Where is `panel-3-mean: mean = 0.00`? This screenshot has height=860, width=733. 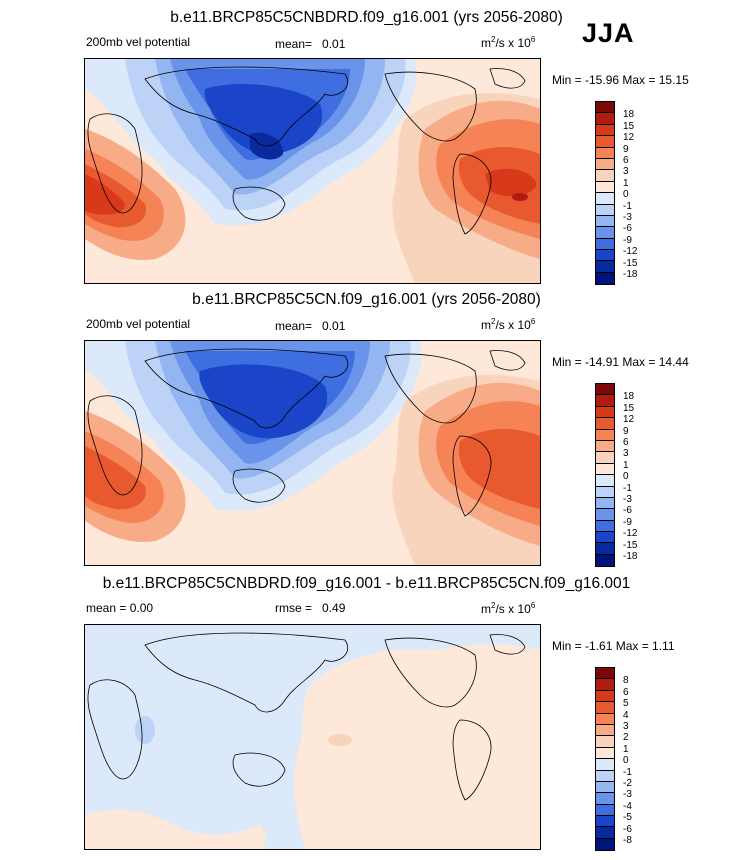 panel-3-mean: mean = 0.00 is located at coordinates (120, 608).